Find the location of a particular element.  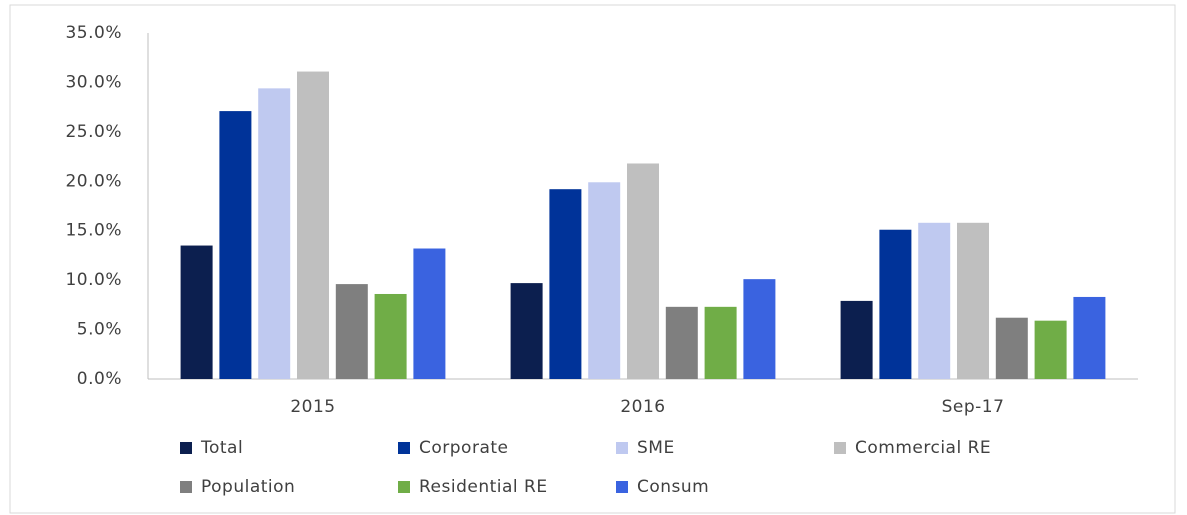

legend-label: Commercial RE is located at coordinates (923, 448).